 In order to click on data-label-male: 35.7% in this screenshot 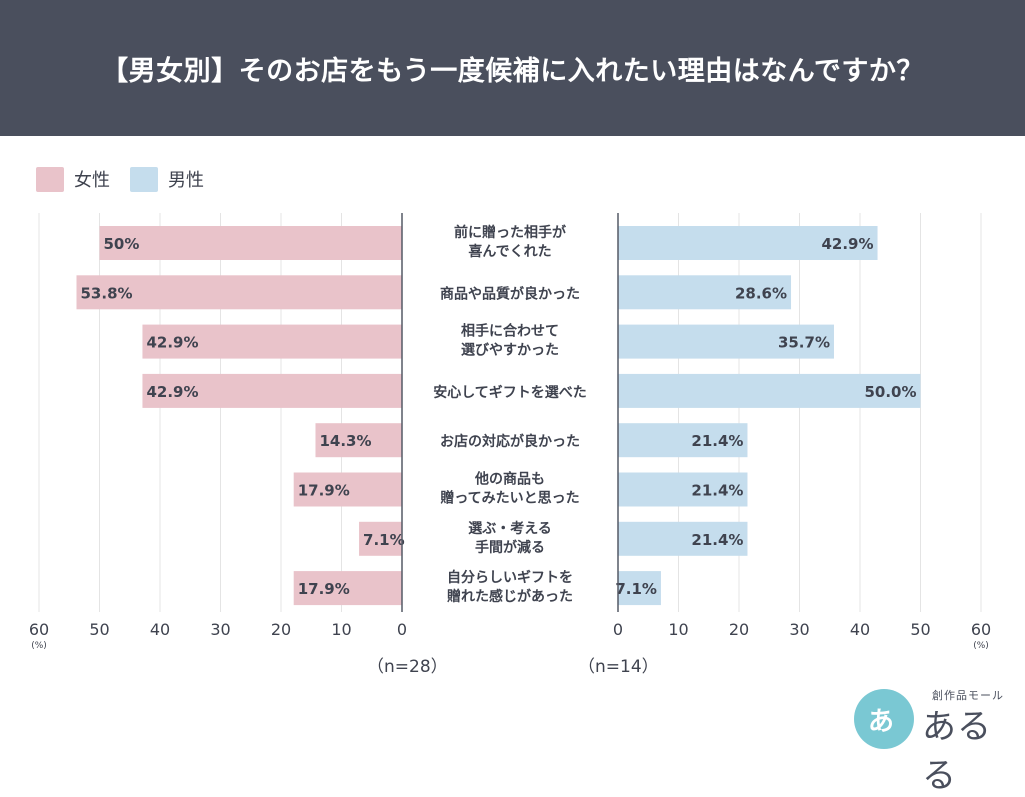, I will do `click(804, 343)`.